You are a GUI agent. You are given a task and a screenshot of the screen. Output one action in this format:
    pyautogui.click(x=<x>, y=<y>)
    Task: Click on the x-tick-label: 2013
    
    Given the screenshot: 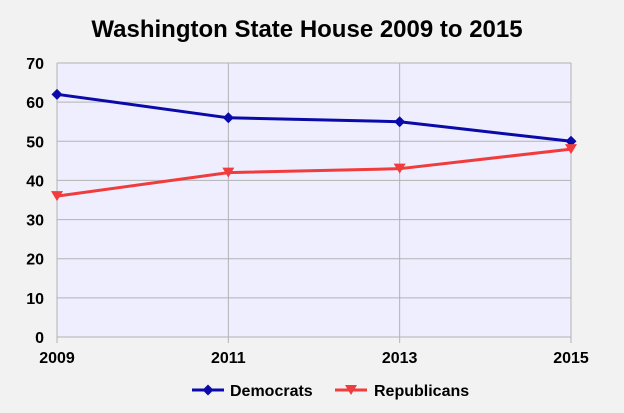 What is the action you would take?
    pyautogui.click(x=400, y=358)
    